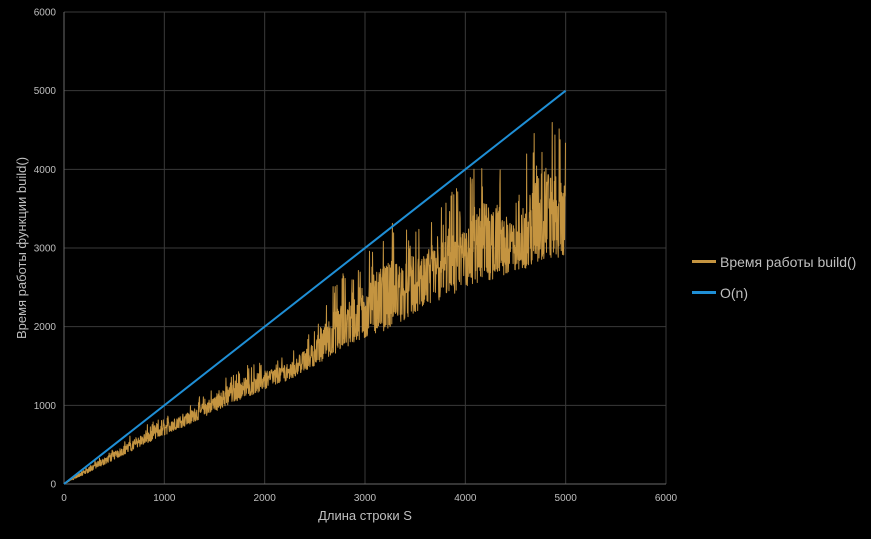 The height and width of the screenshot is (539, 871). Describe the element at coordinates (566, 498) in the screenshot. I see `x-tick-label: 5000` at that location.